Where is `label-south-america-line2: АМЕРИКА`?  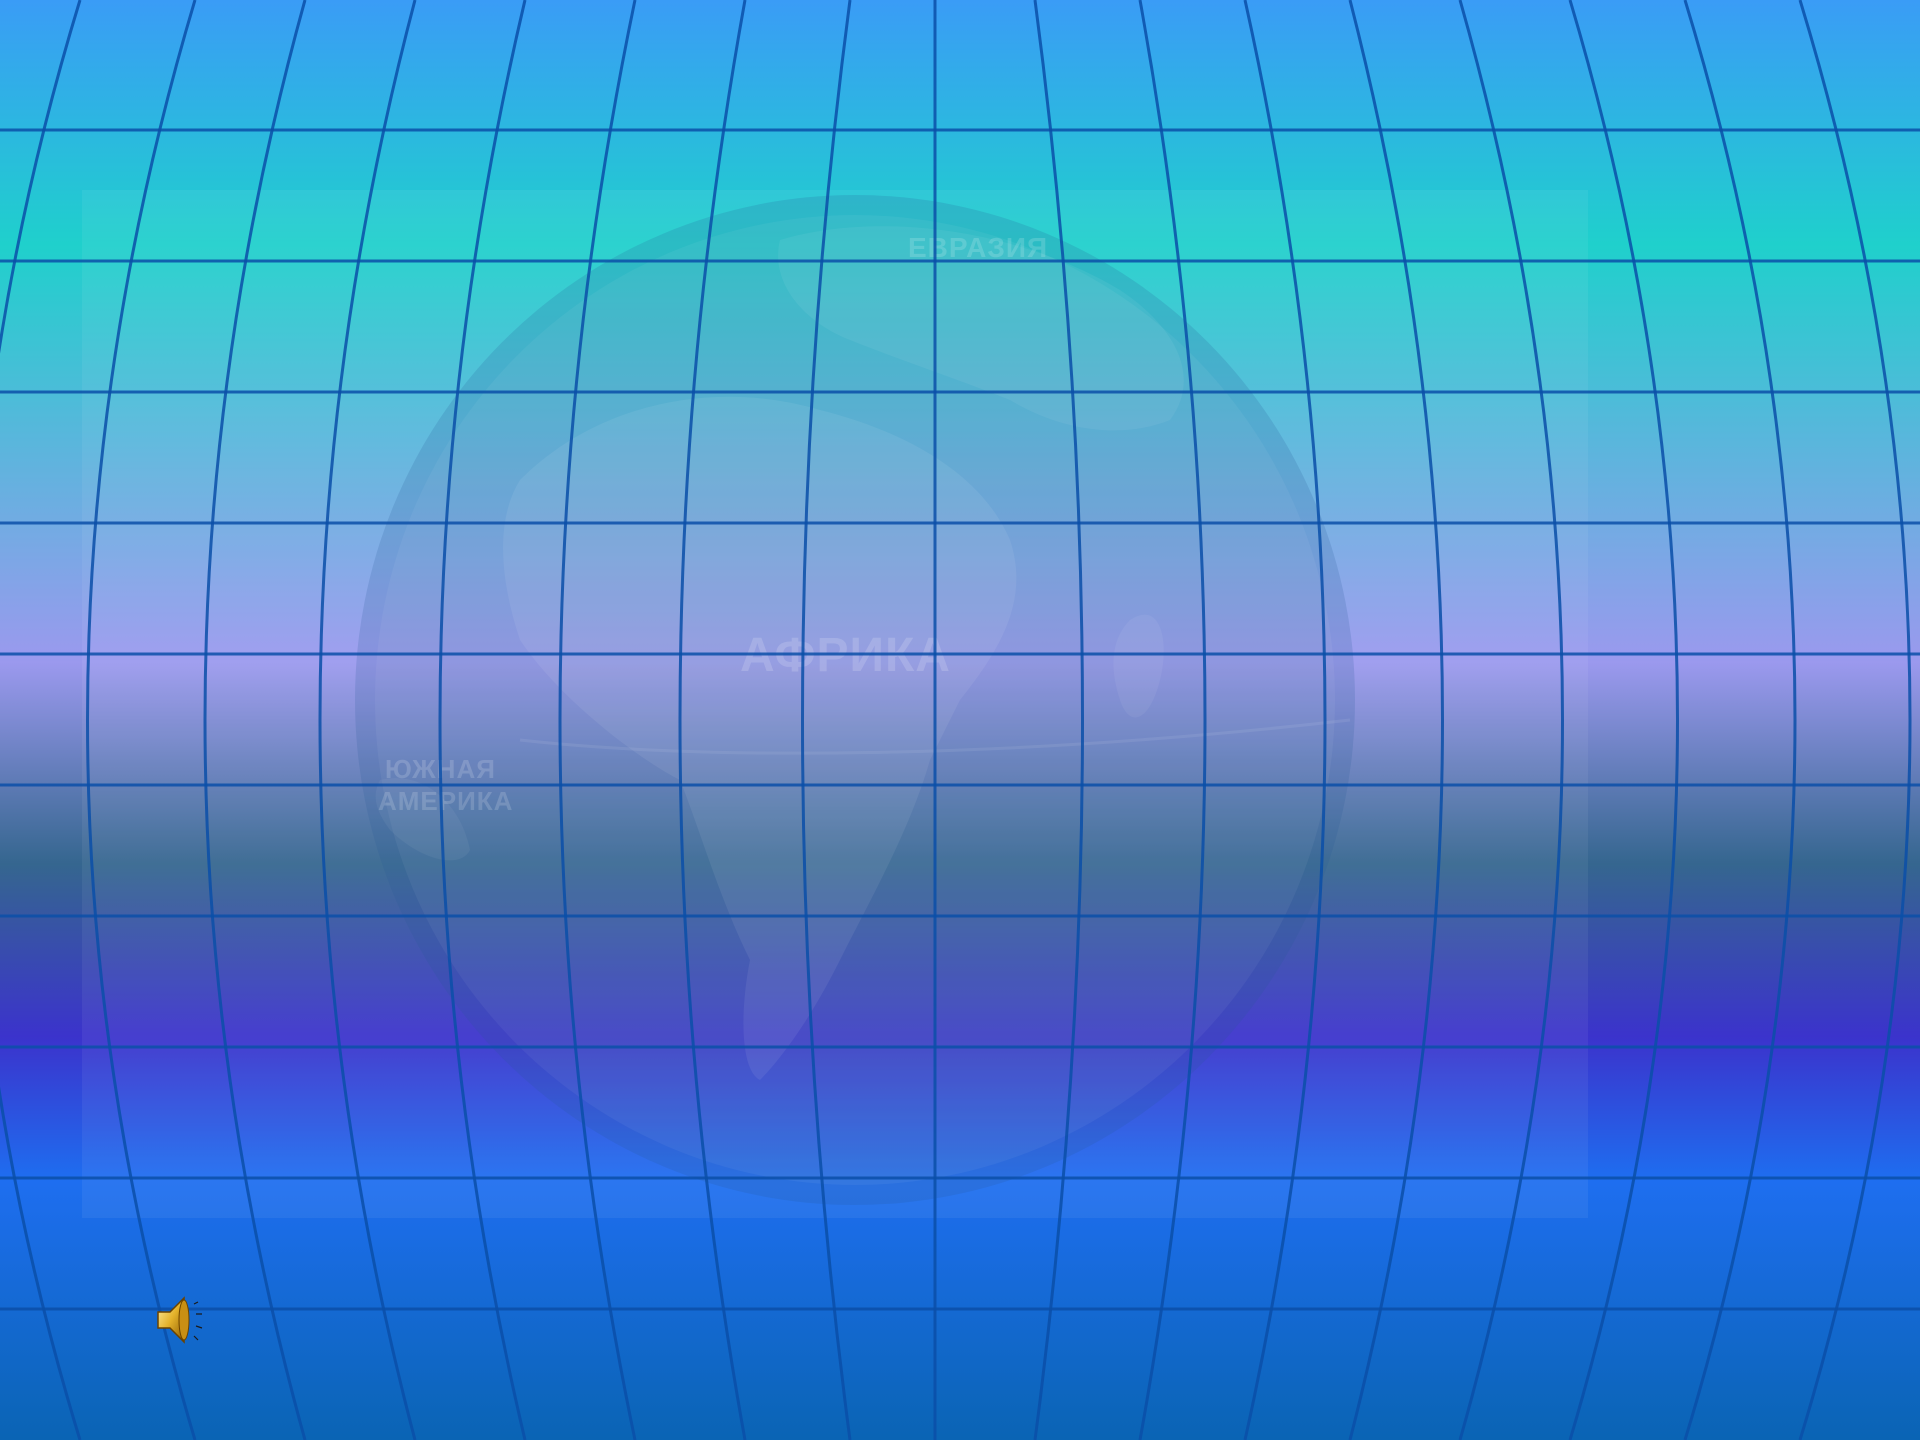 label-south-america-line2: АМЕРИКА is located at coordinates (446, 801).